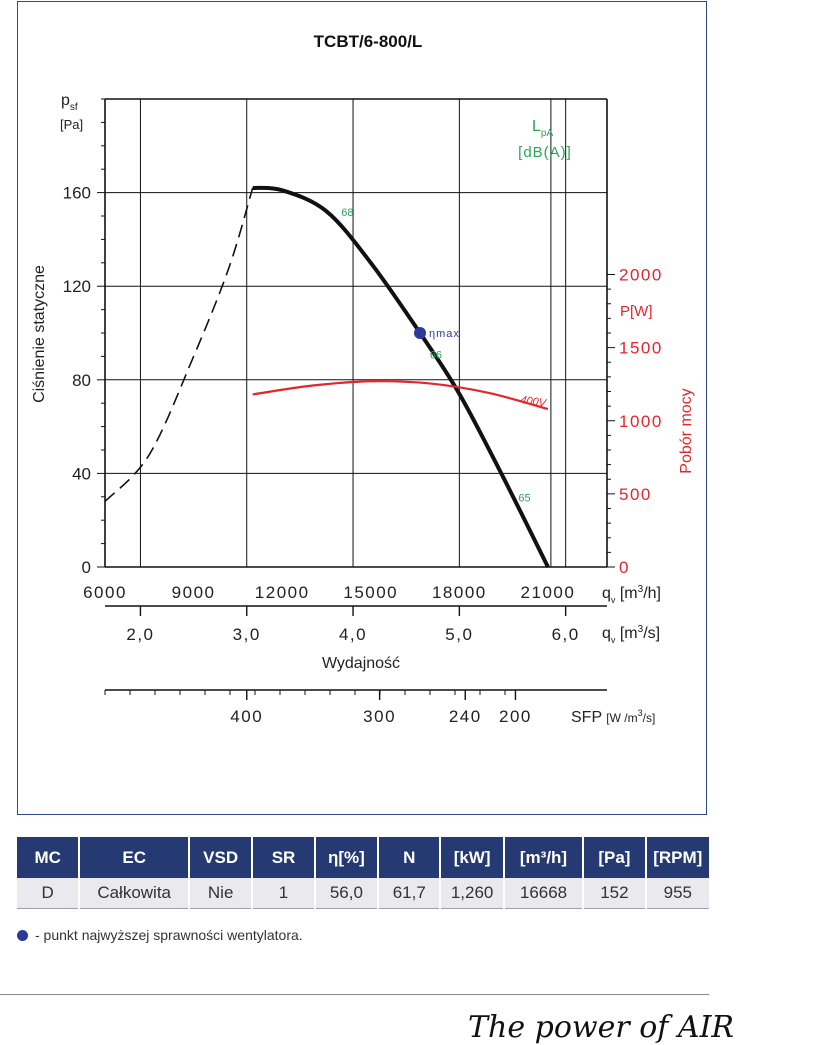 This screenshot has width=820, height=1045. What do you see at coordinates (641, 348) in the screenshot?
I see `power-tick-label-3: 1500` at bounding box center [641, 348].